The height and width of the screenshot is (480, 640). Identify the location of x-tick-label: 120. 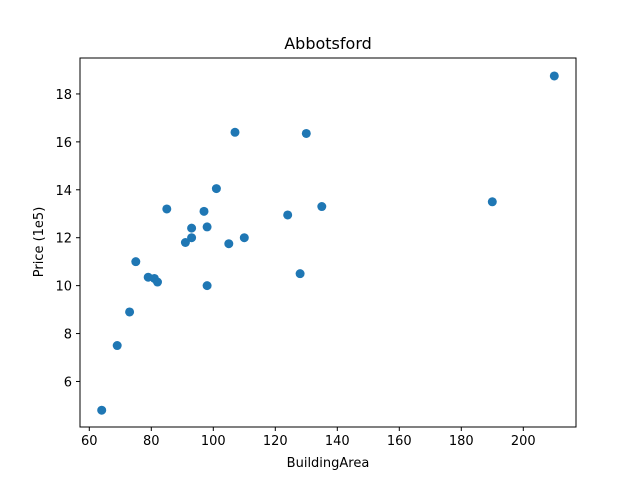
(275, 441).